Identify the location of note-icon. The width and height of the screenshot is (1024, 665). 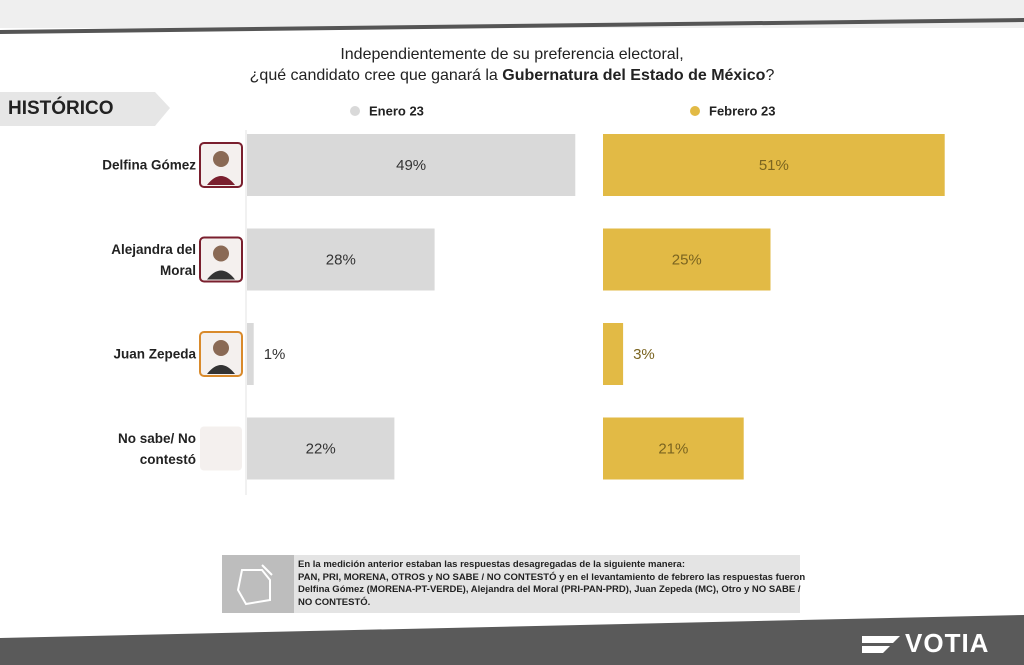
(254, 585).